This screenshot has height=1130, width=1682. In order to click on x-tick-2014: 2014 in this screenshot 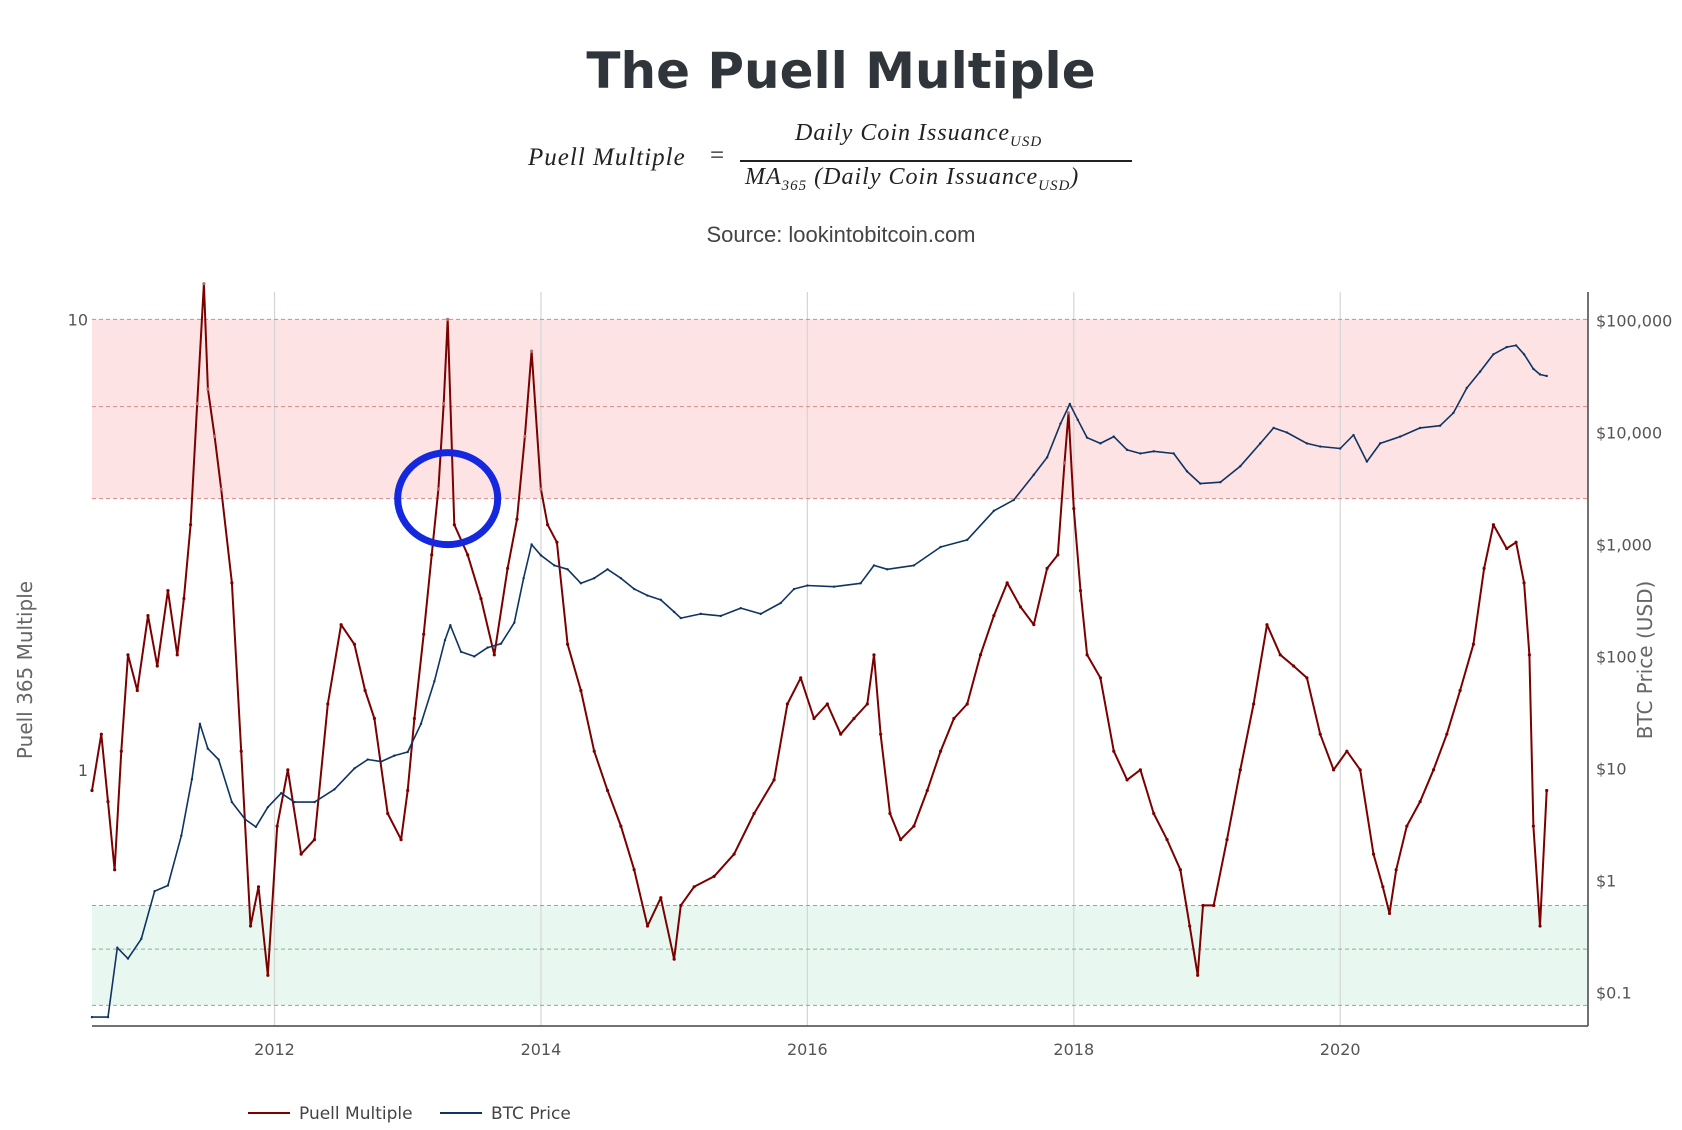, I will do `click(541, 1049)`.